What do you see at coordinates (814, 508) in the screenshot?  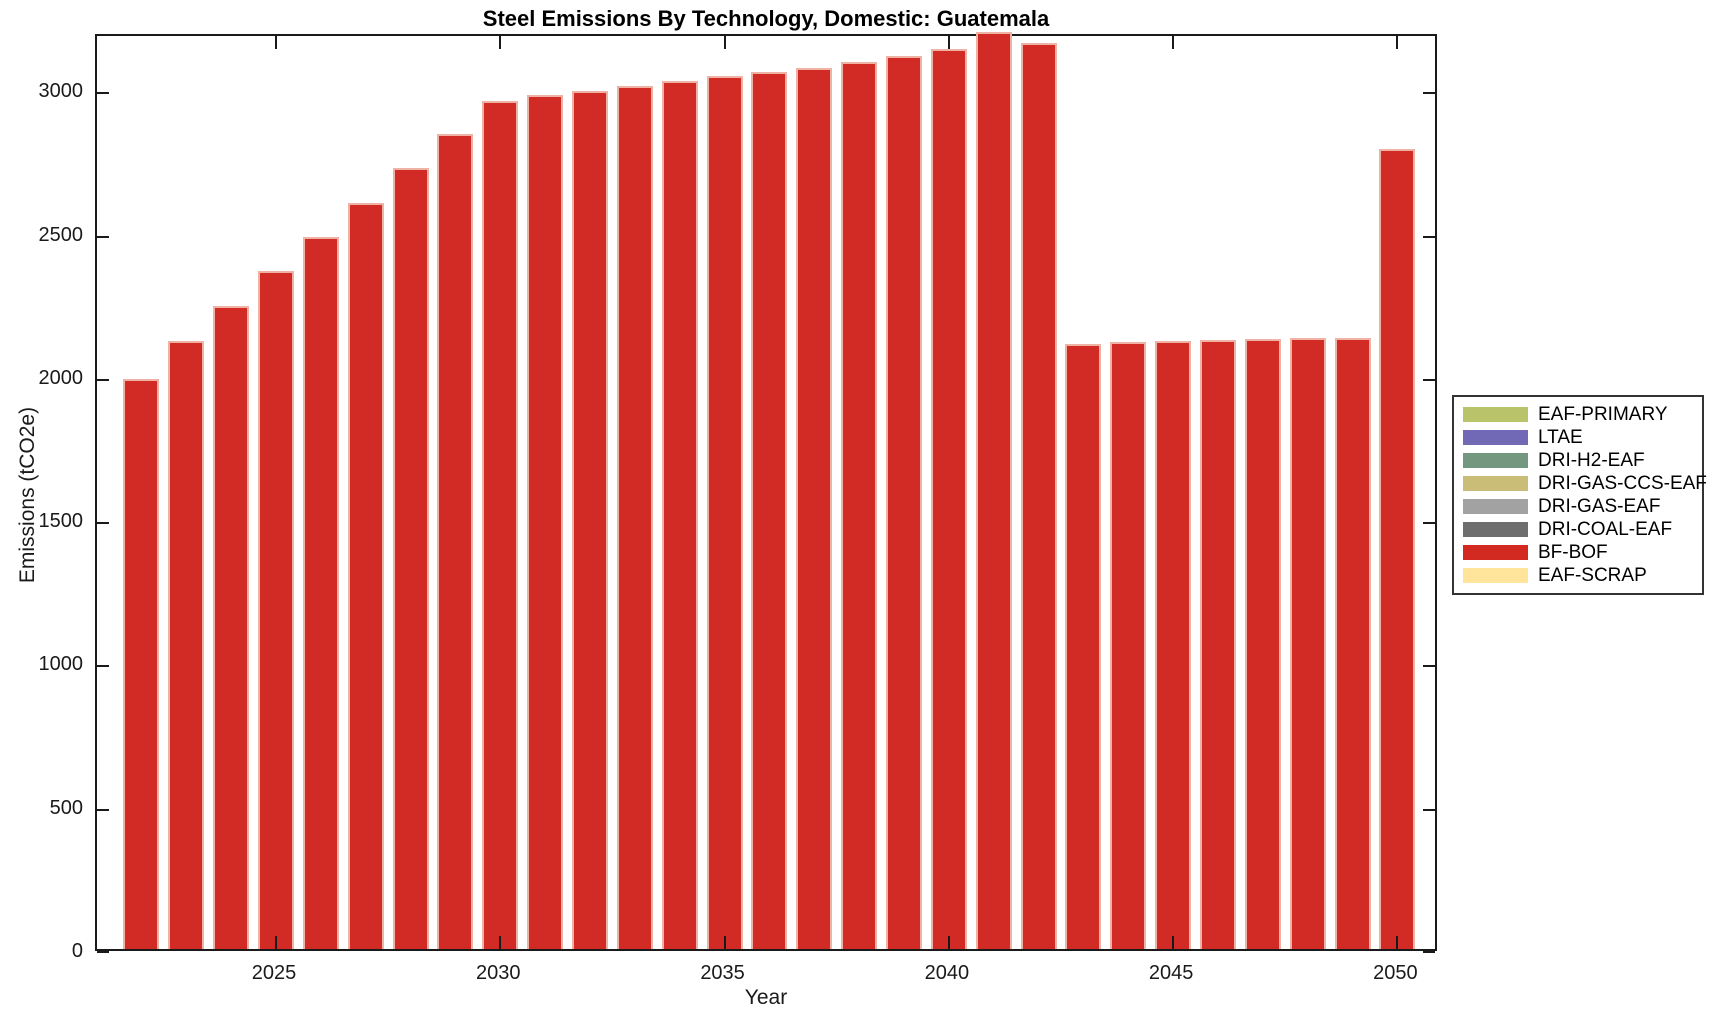 I see `bar-2037` at bounding box center [814, 508].